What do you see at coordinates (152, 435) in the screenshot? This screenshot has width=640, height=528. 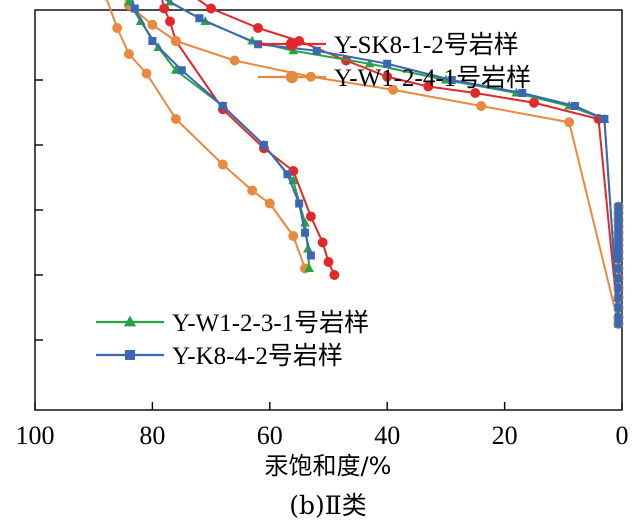 I see `x-tick-label: 80` at bounding box center [152, 435].